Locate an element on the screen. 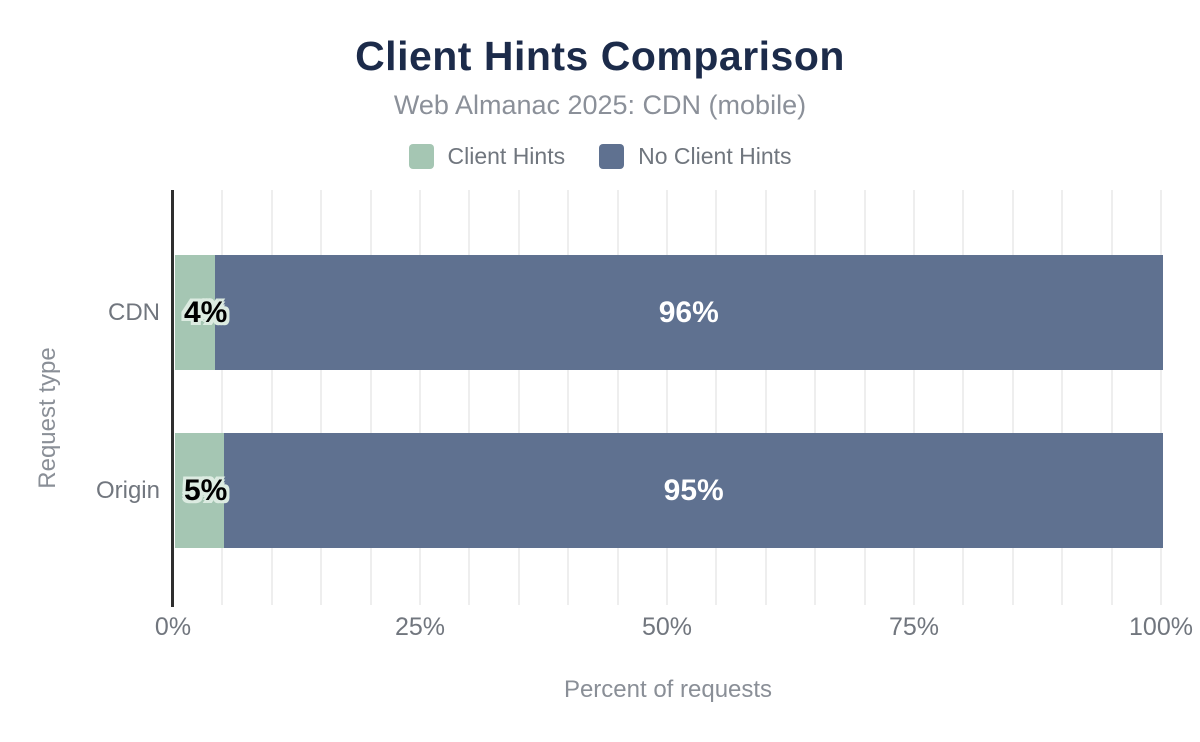 Image resolution: width=1200 pixels, height=742 pixels. bar-value-label: 4% is located at coordinates (206, 312).